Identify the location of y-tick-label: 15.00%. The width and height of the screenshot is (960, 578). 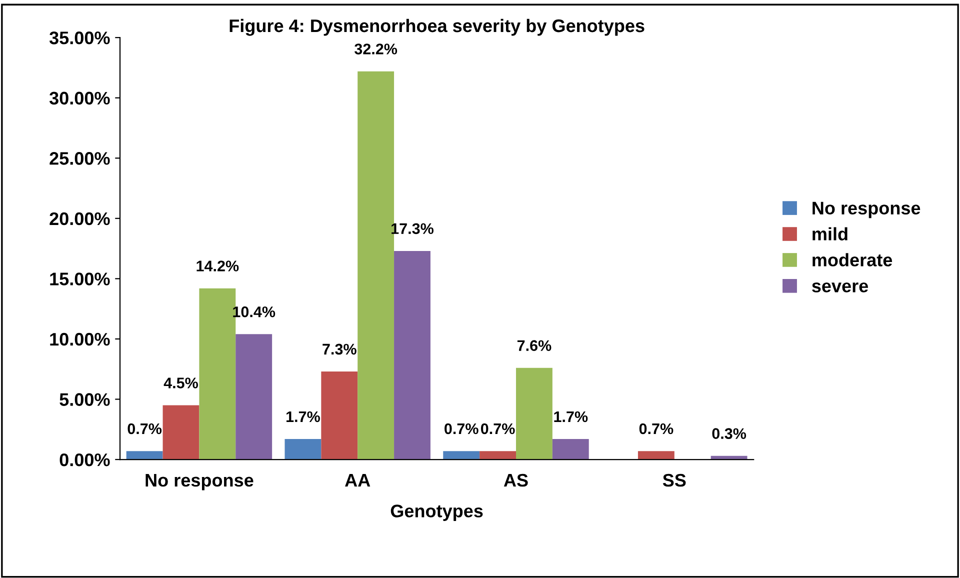
(80, 279).